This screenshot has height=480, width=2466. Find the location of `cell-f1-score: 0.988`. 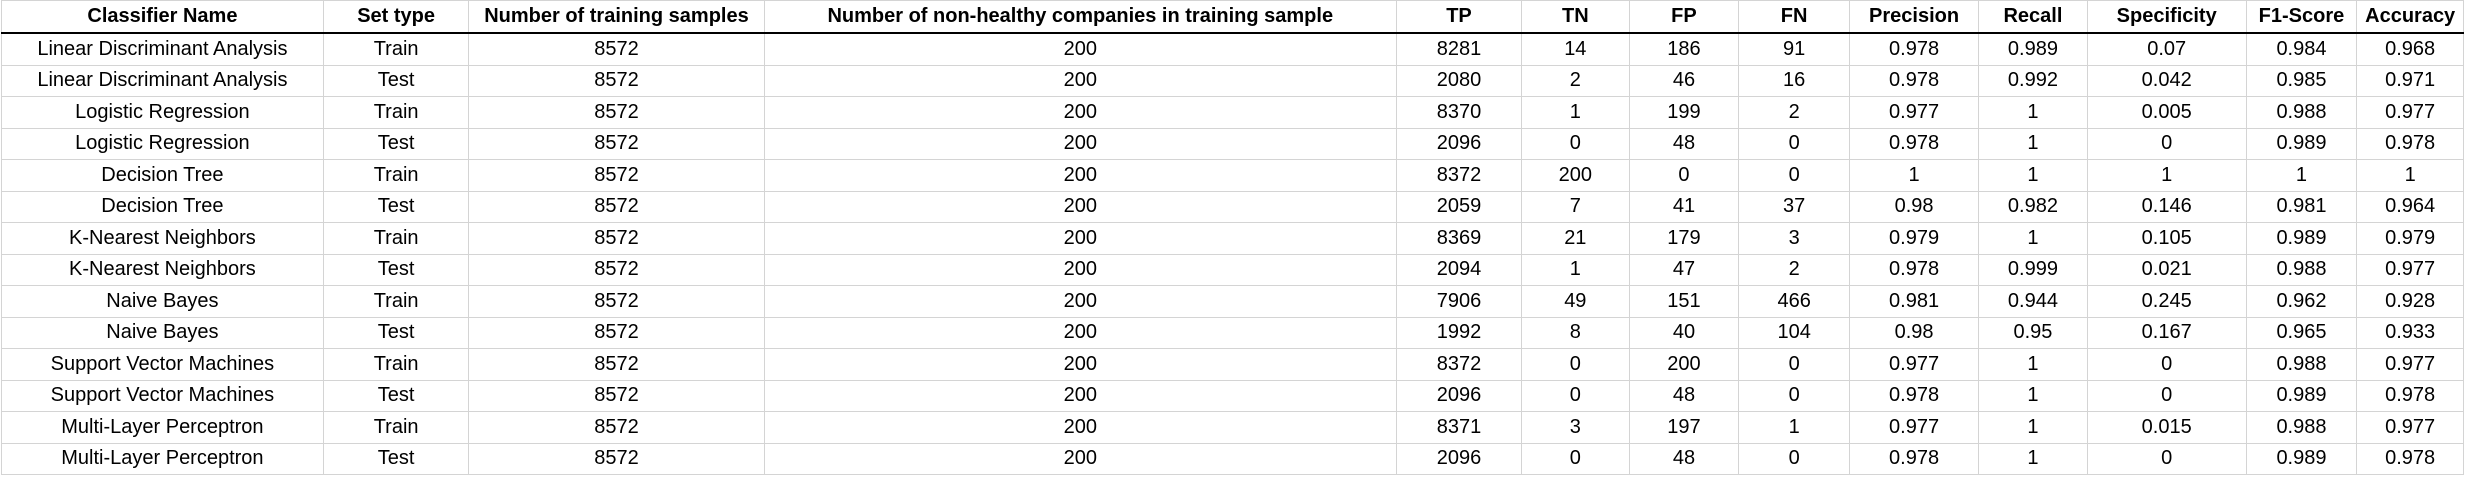

cell-f1-score: 0.988 is located at coordinates (2301, 364).